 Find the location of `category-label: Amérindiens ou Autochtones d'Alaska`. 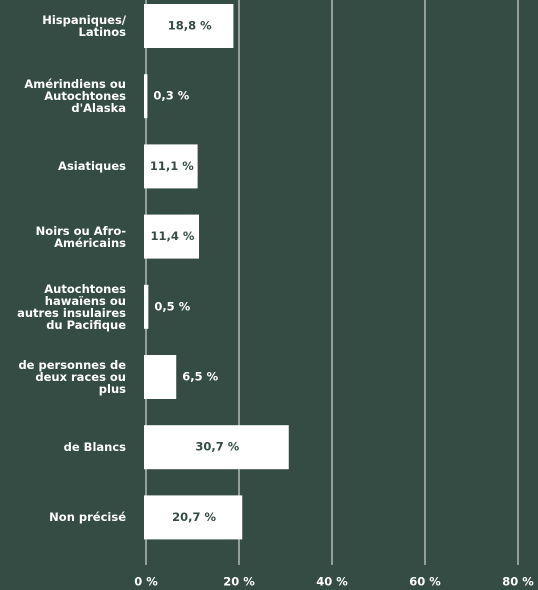

category-label: Amérindiens ou Autochtones d'Alaska is located at coordinates (75, 96).